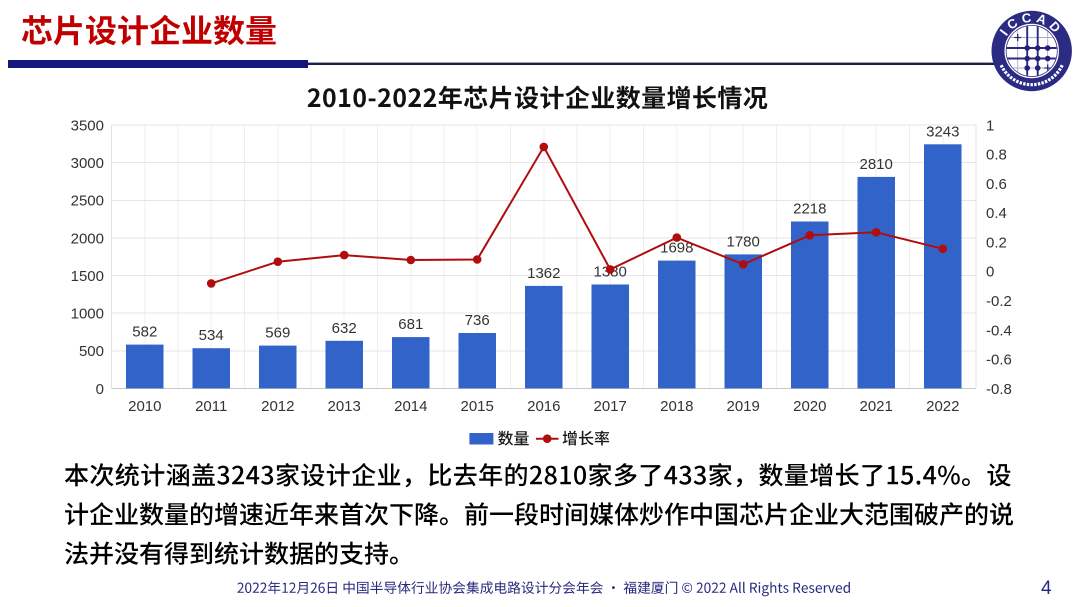 Image resolution: width=1080 pixels, height=607 pixels. I want to click on svg-text: 2810, so click(876, 164).